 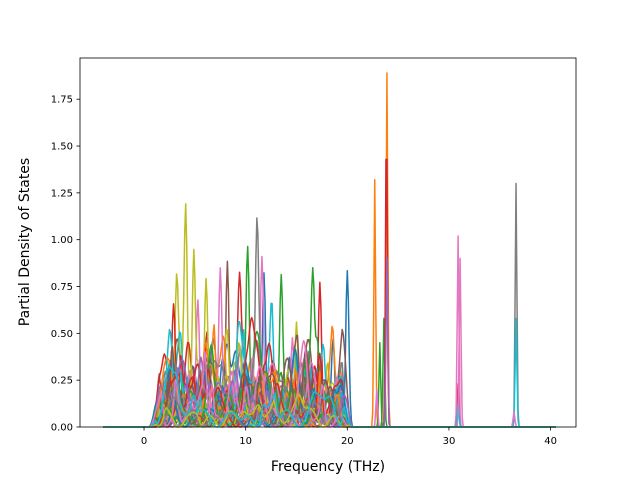 What do you see at coordinates (62, 381) in the screenshot?
I see `y-tick-label: 0.25` at bounding box center [62, 381].